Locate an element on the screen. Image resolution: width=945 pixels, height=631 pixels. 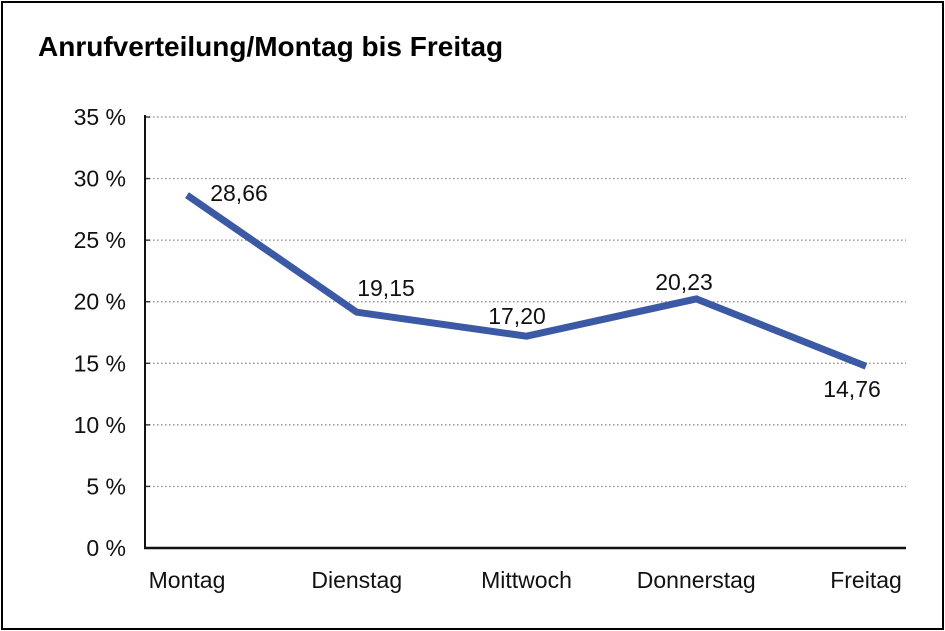
value-label: 28,66 is located at coordinates (239, 193).